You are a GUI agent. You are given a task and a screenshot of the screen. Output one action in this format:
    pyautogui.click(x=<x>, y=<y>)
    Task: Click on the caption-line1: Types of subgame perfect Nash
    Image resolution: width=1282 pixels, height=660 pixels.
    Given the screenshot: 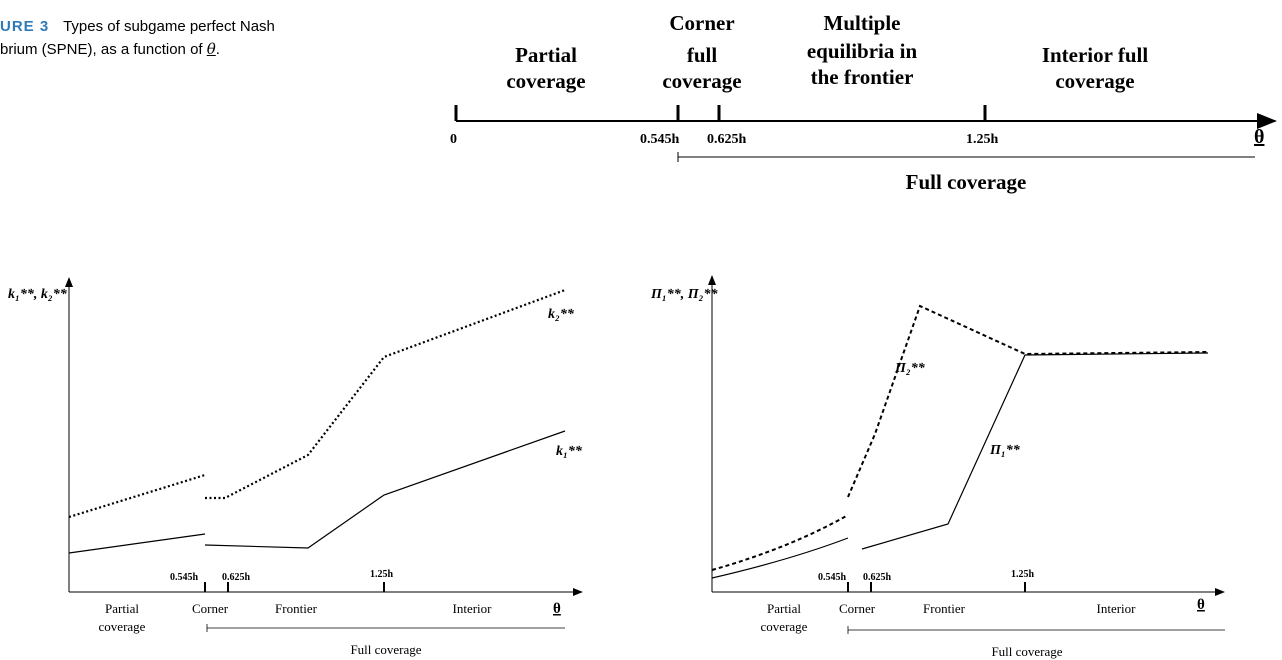 What is the action you would take?
    pyautogui.click(x=169, y=26)
    